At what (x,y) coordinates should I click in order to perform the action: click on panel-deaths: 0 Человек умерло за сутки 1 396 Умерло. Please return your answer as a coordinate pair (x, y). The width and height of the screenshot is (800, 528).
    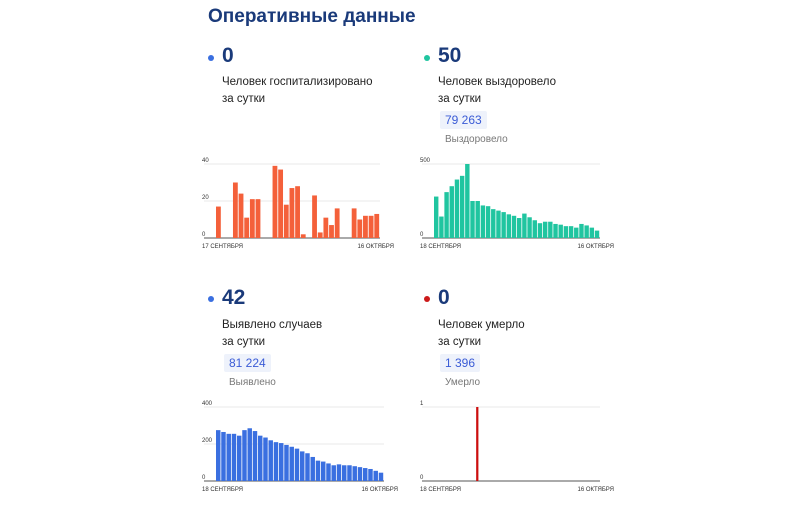
    Looking at the image, I should click on (524, 407).